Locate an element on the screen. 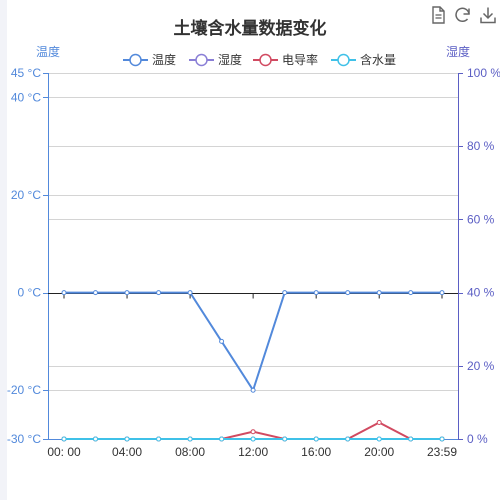 The width and height of the screenshot is (500, 500). right-y-tick-label: 80 % is located at coordinates (481, 146).